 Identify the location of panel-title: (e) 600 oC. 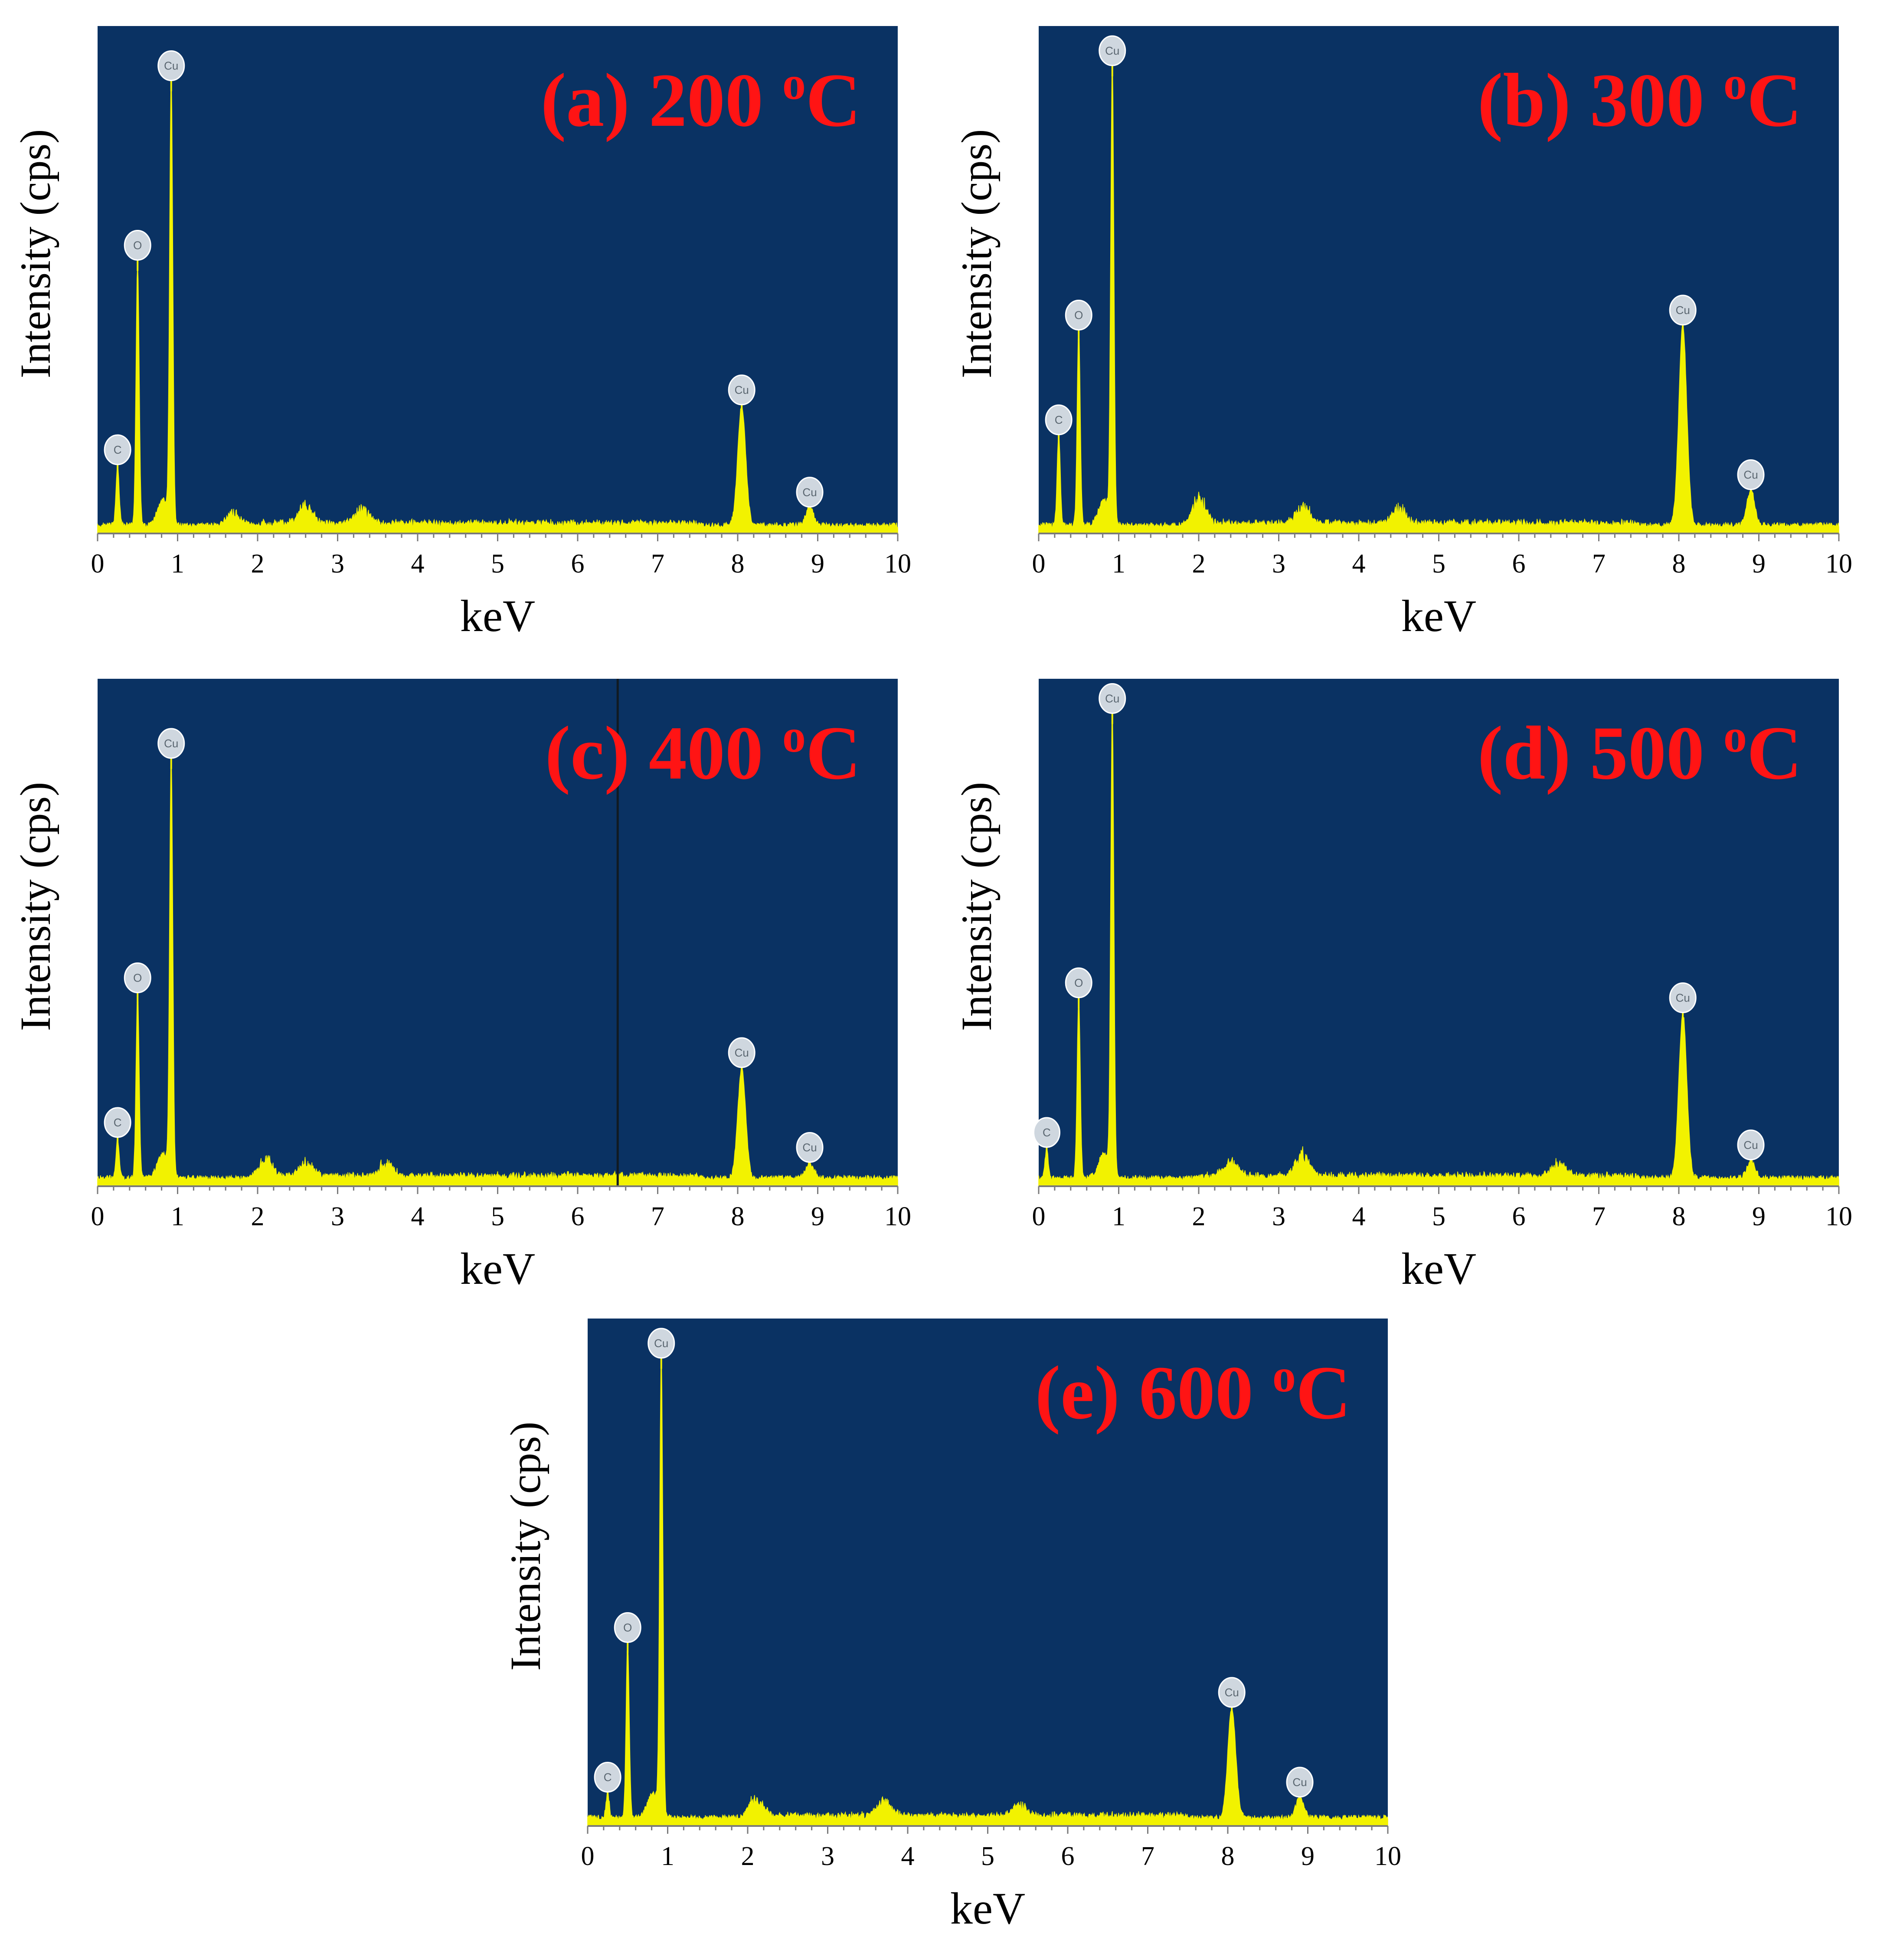
(1193, 1392).